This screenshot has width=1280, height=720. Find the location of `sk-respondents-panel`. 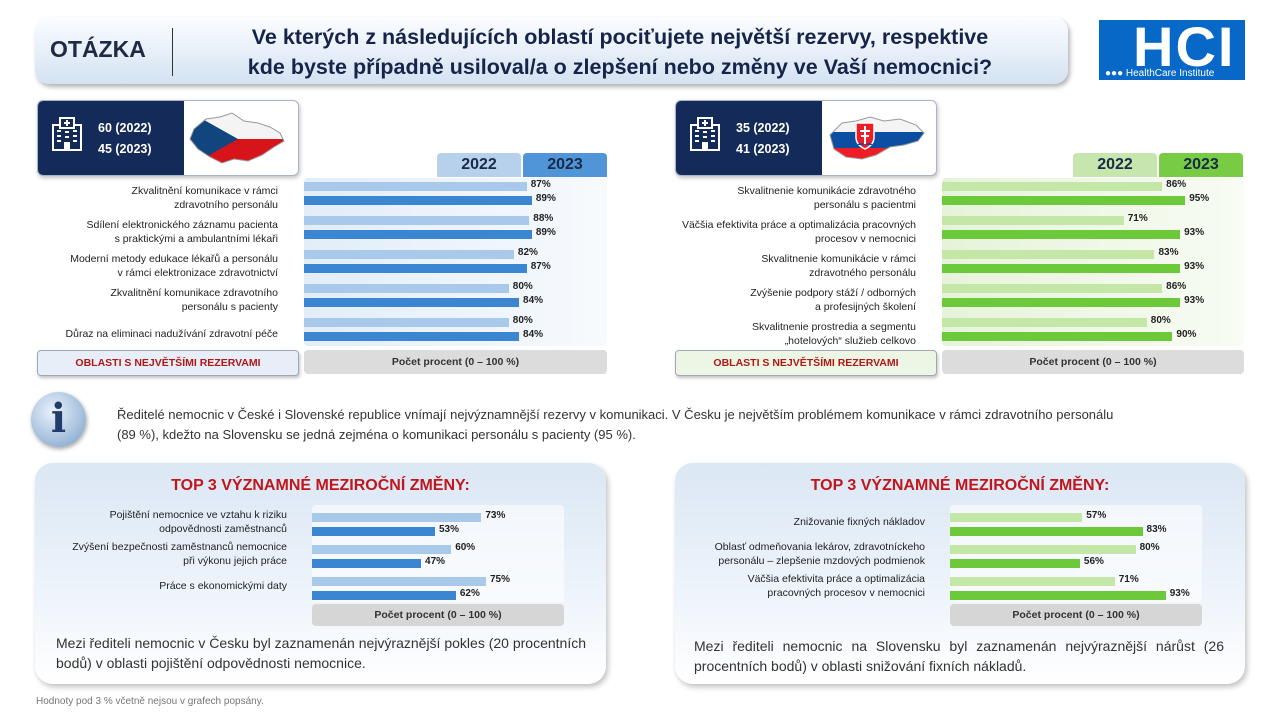

sk-respondents-panel is located at coordinates (749, 138).